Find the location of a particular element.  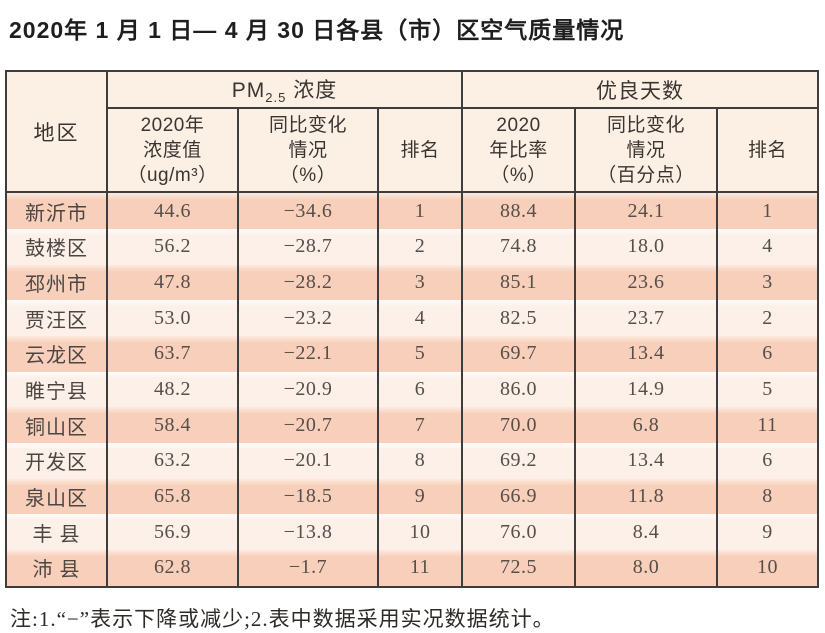

gd-change-cell: 6.8 is located at coordinates (646, 425).